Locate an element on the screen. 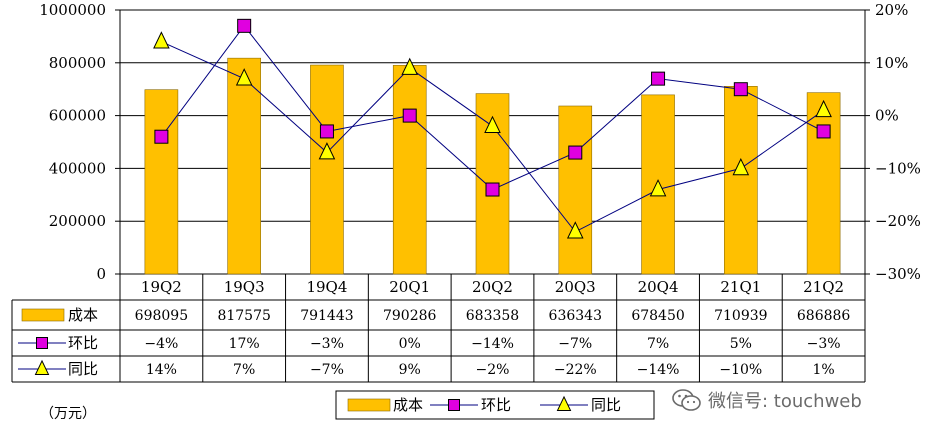  x-axis-tick-label: 20Q3 is located at coordinates (575, 287).